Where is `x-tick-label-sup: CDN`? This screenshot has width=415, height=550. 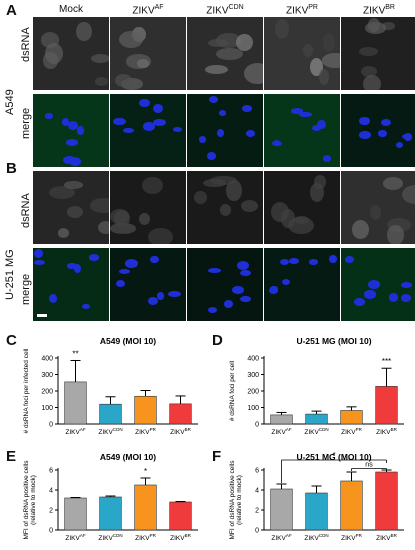 x-tick-label-sup: CDN is located at coordinates (118, 535).